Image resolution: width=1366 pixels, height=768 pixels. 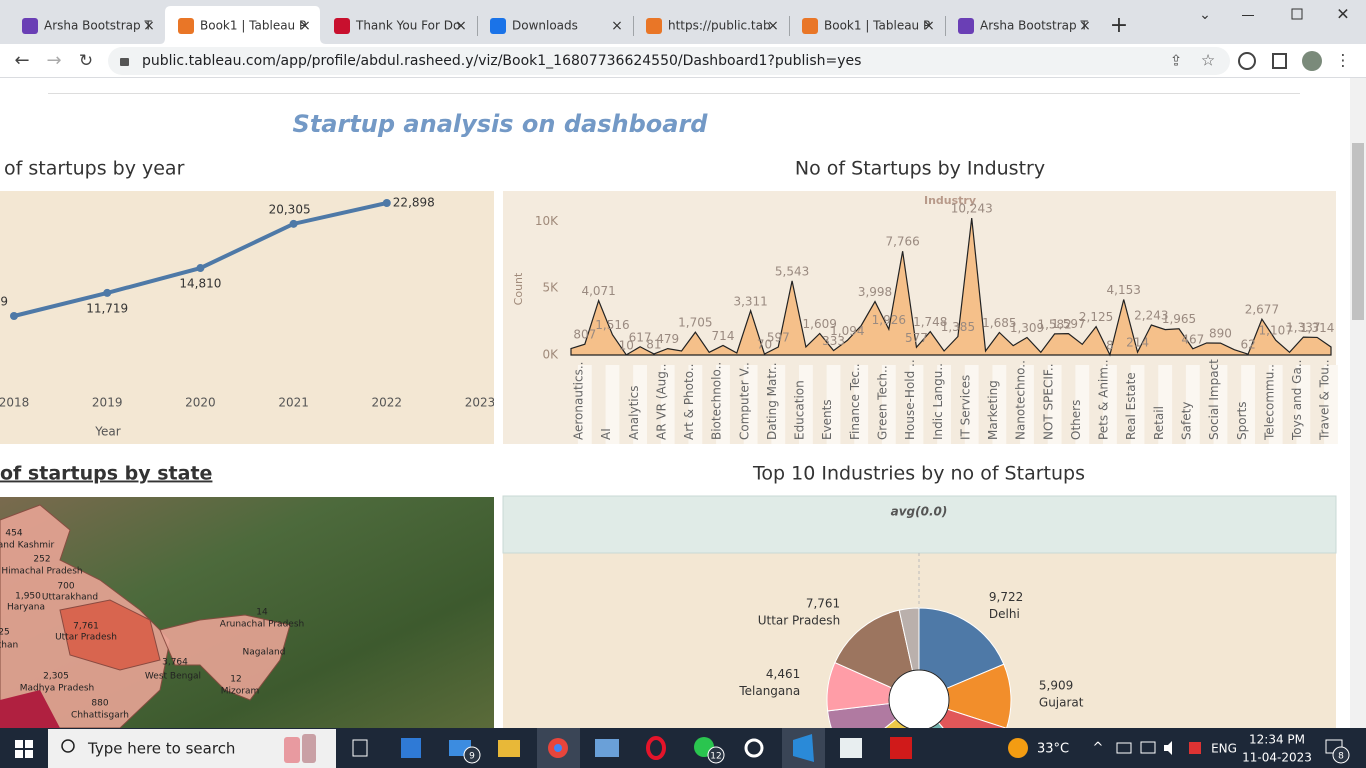 What do you see at coordinates (1277, 740) in the screenshot?
I see `clock-time: 12:34 PM` at bounding box center [1277, 740].